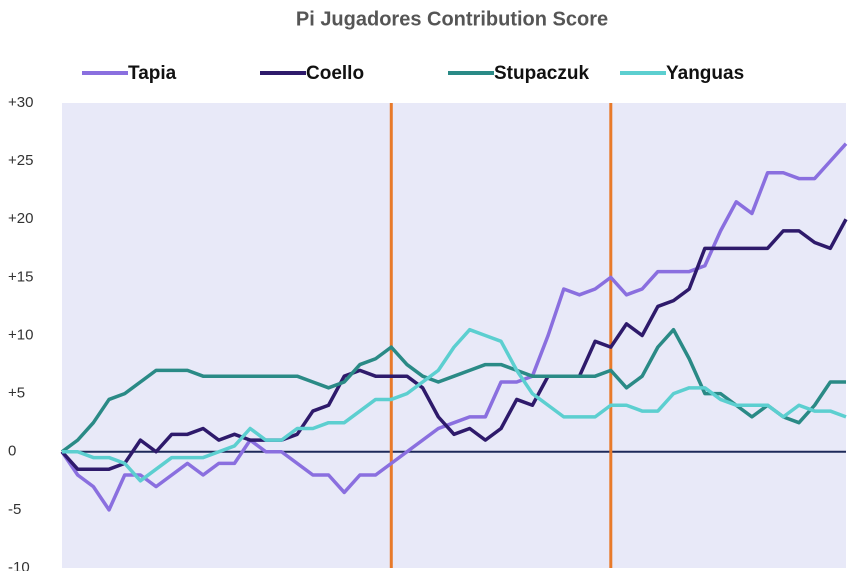 The image size is (857, 571). What do you see at coordinates (19, 565) in the screenshot?
I see `y-tick-label: -10` at bounding box center [19, 565].